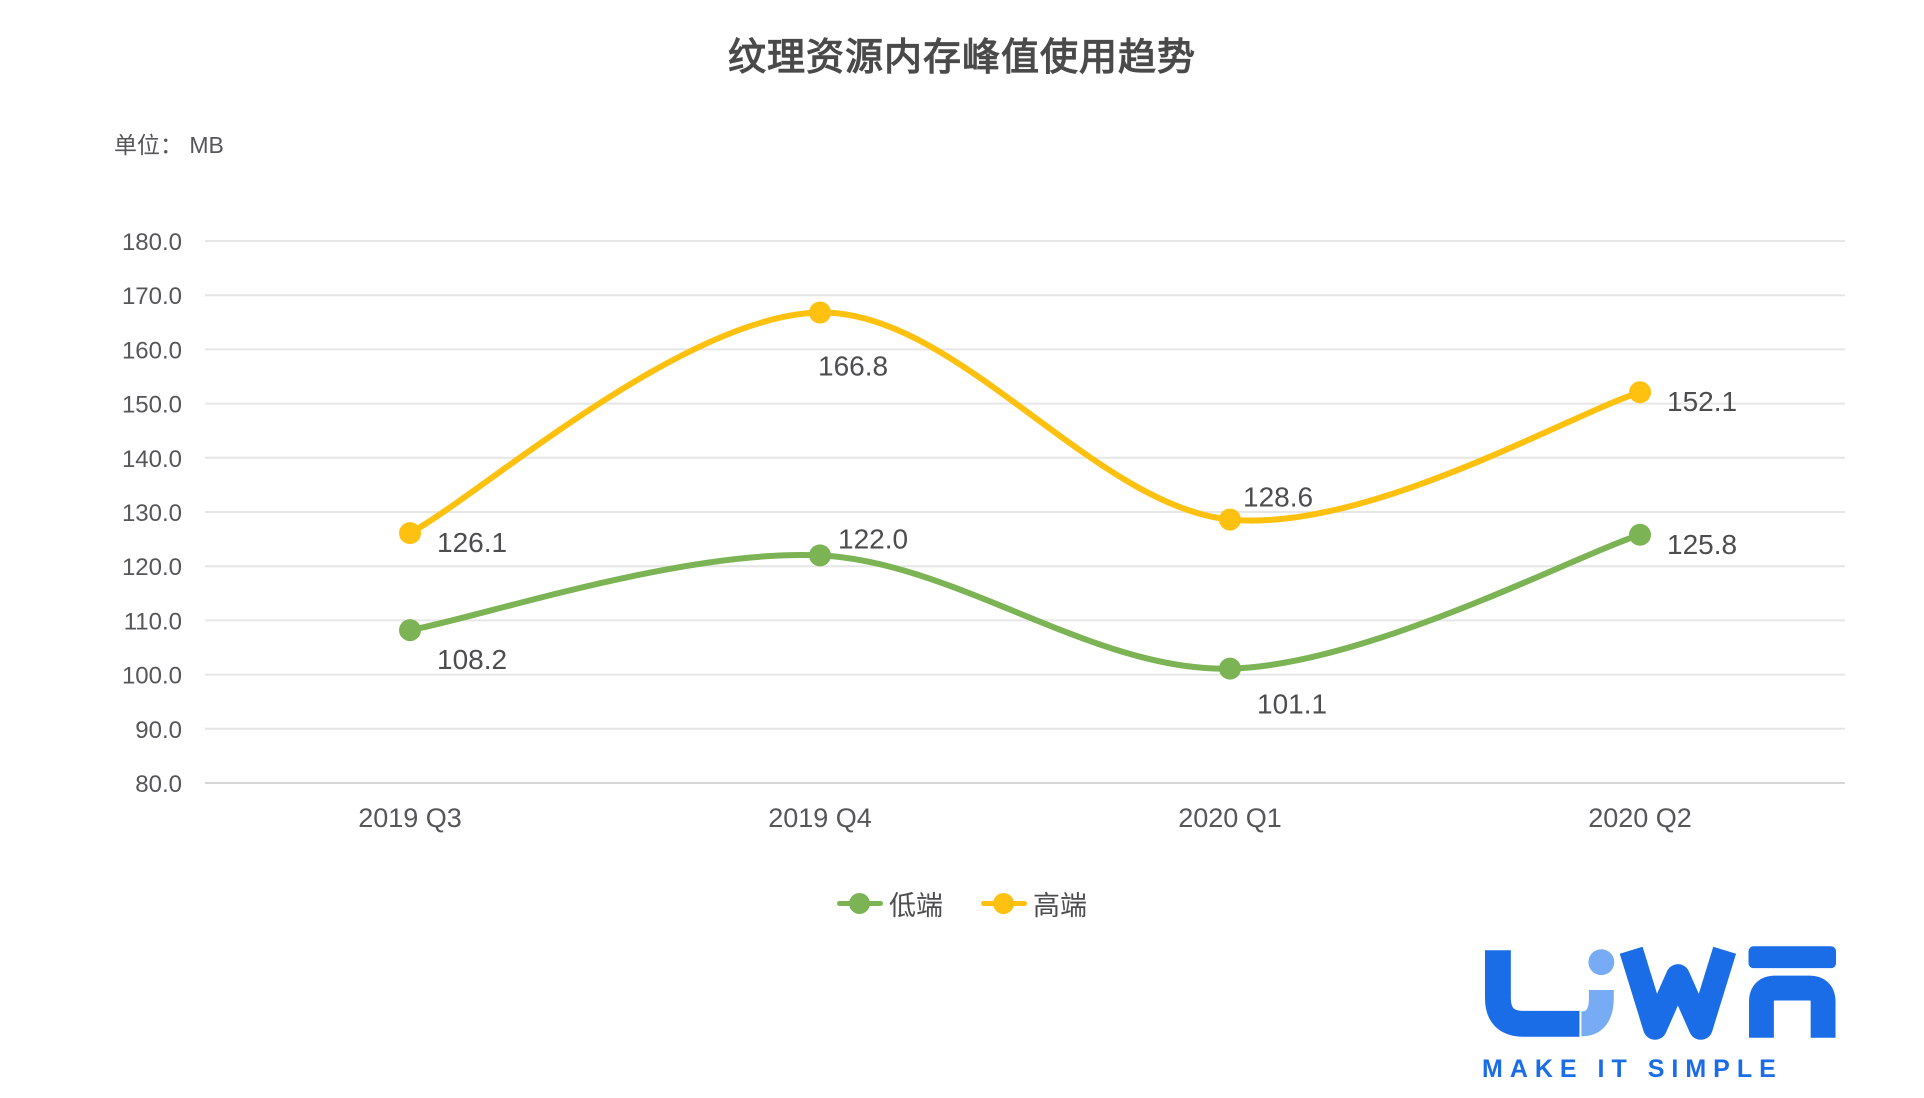 This screenshot has height=1098, width=1924. Describe the element at coordinates (152, 513) in the screenshot. I see `y-axis-tick-label: 130.0` at that location.